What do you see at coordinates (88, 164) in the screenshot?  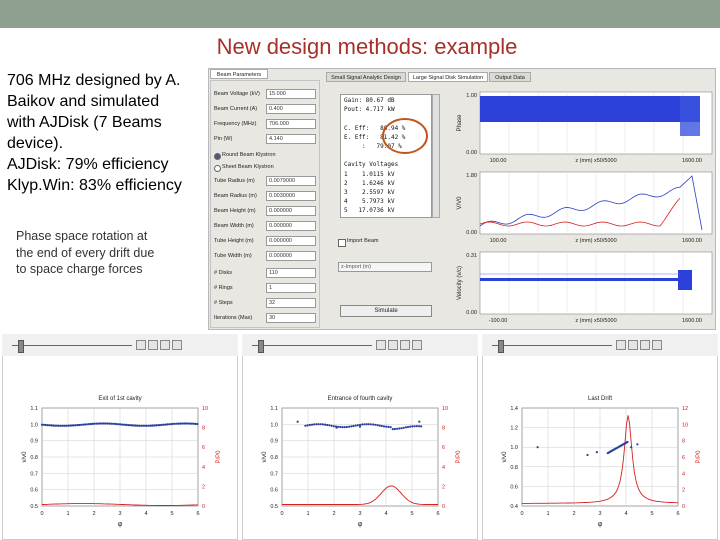 I see `description-line: AJDisk: 79% efficiency` at bounding box center [88, 164].